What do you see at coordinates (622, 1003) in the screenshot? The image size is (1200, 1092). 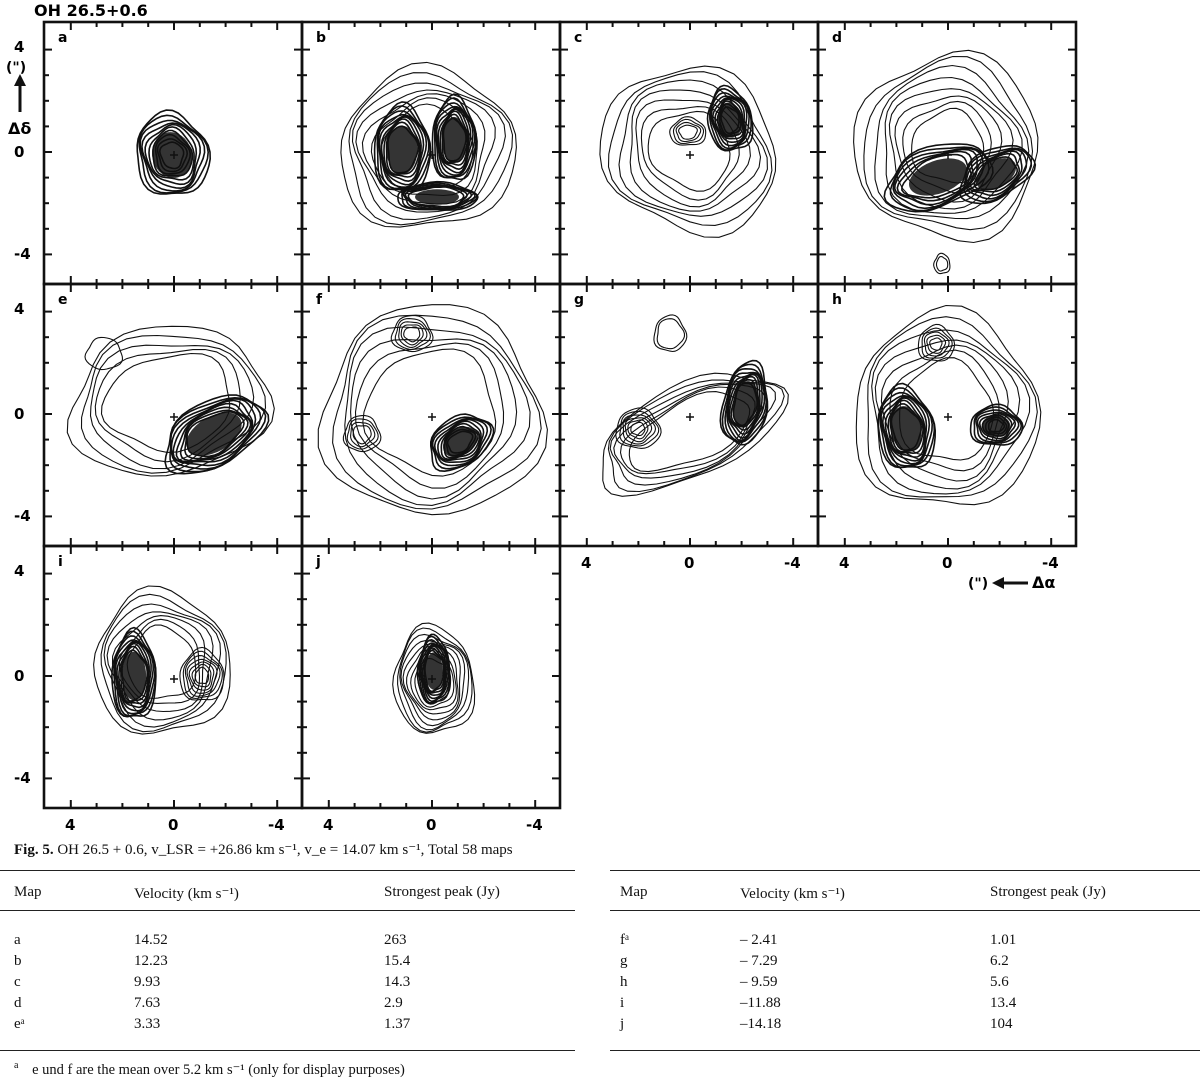 I see `table-cell-map: i` at bounding box center [622, 1003].